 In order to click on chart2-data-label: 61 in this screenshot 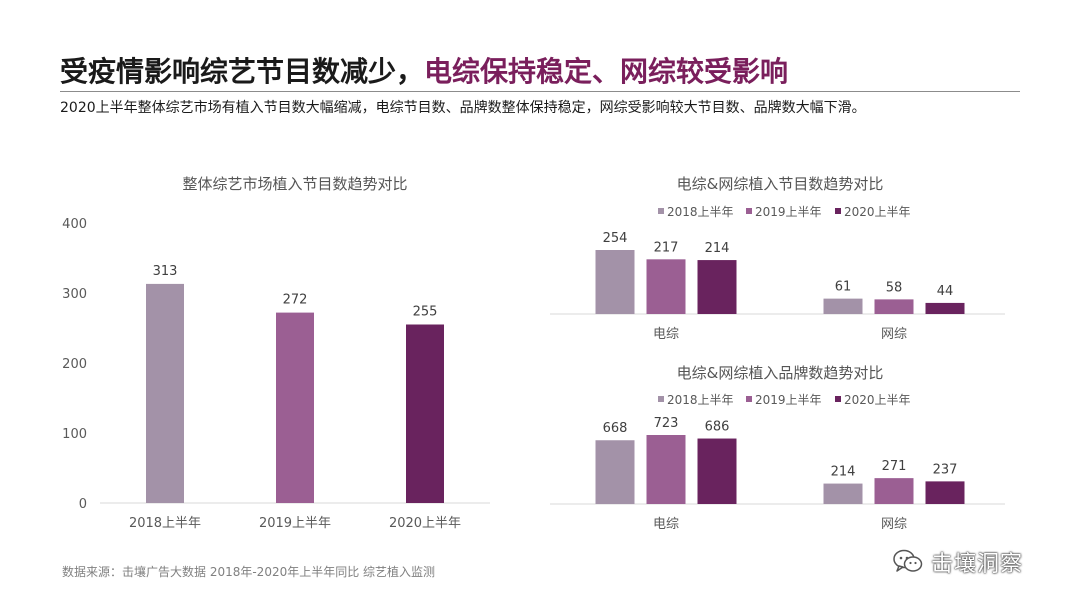, I will do `click(843, 287)`.